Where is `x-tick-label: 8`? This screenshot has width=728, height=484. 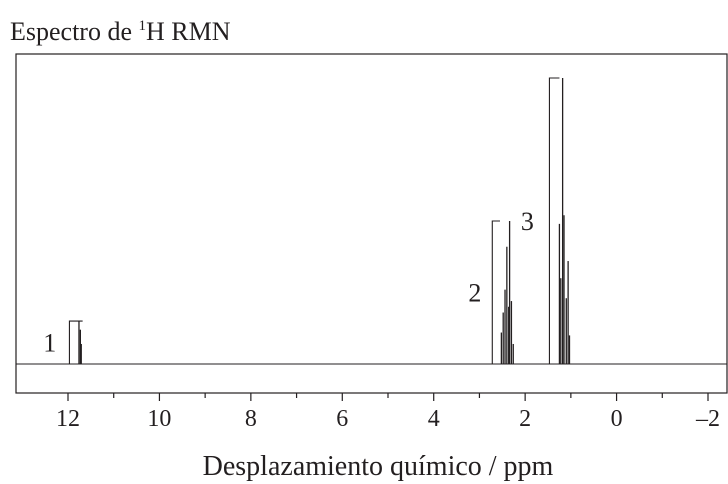
x-tick-label: 8 is located at coordinates (251, 419).